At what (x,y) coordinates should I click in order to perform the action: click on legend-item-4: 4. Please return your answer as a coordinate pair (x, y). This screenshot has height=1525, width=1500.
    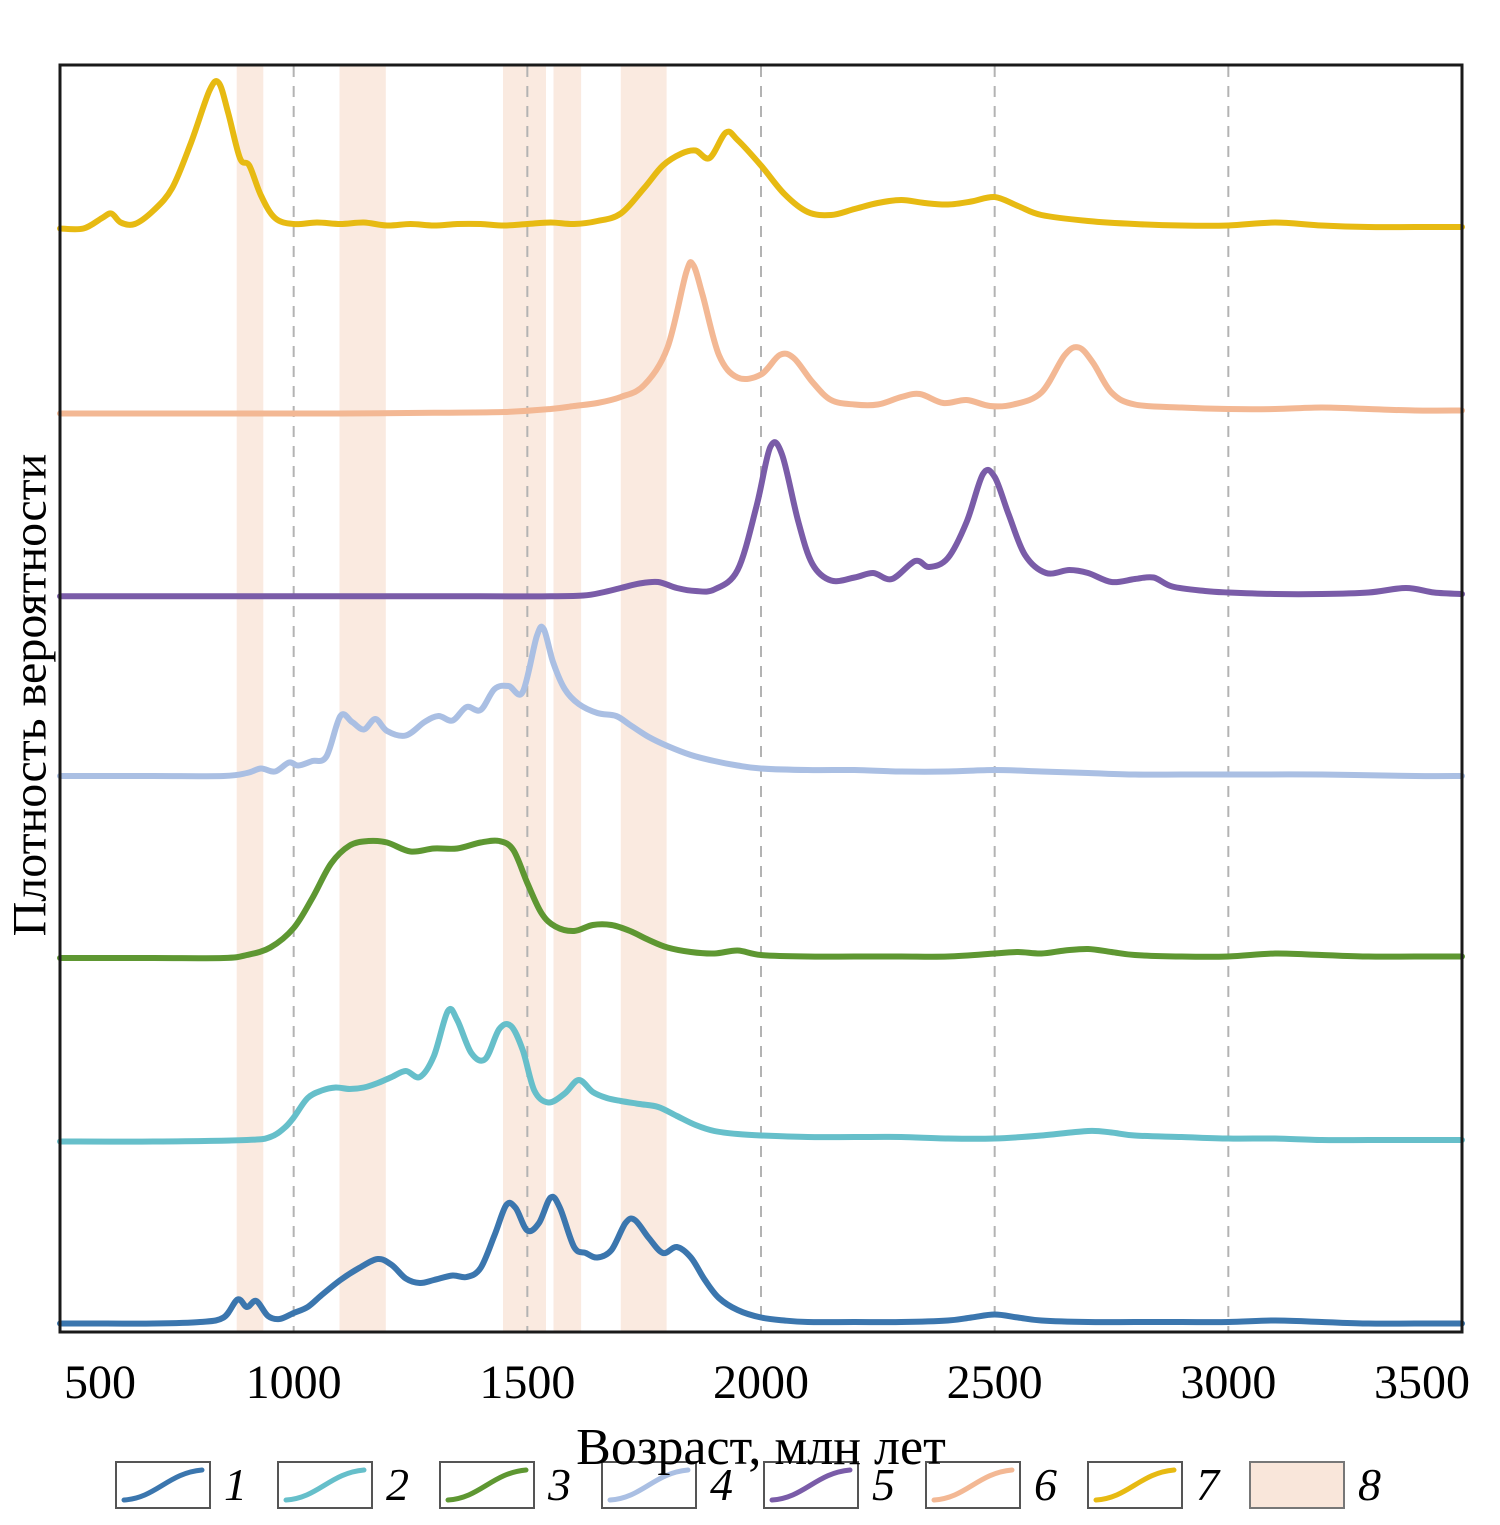
    Looking at the image, I should click on (667, 1484).